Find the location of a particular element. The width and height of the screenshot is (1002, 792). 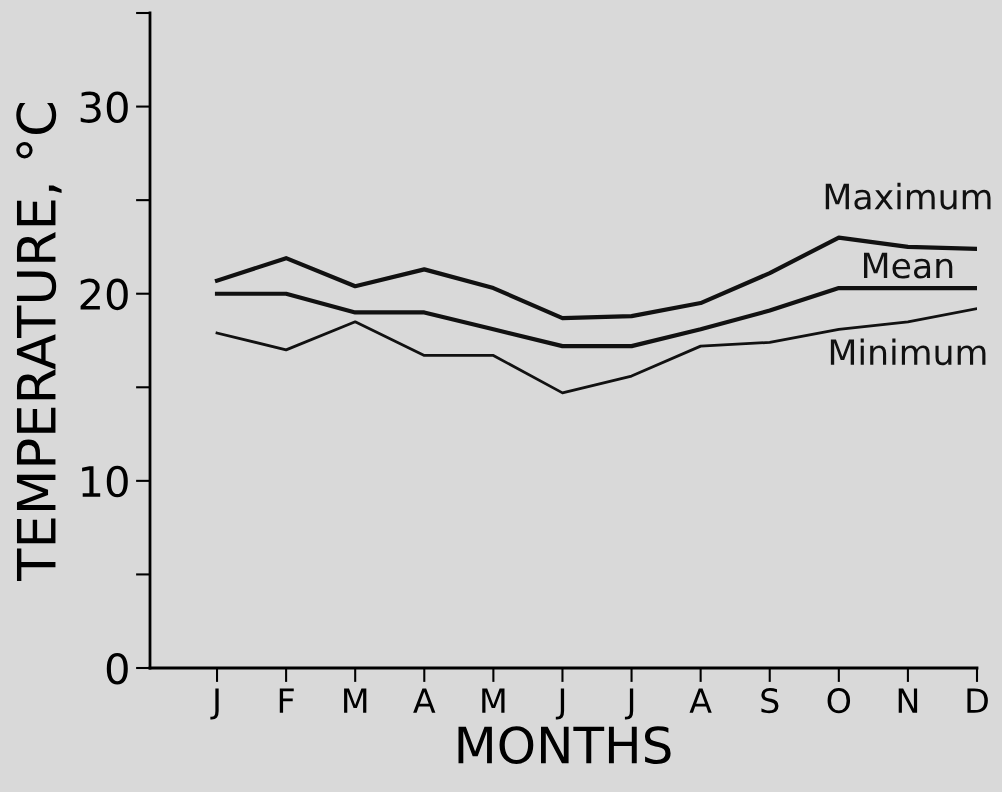

x-tick-label: D is located at coordinates (977, 700).